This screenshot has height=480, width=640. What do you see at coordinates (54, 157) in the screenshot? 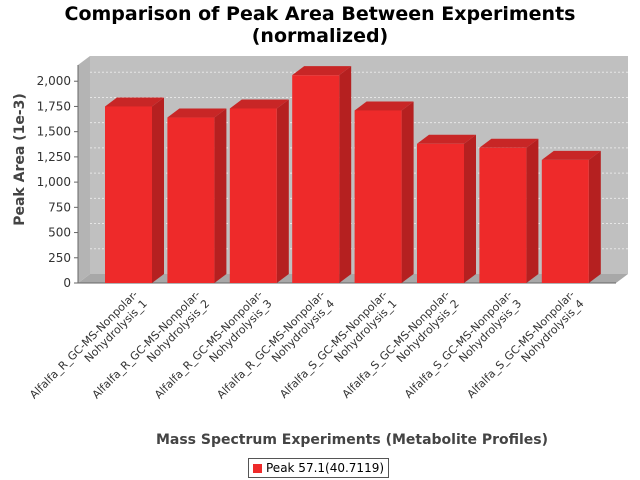
I see `y-tick-label: 1,250` at bounding box center [54, 157].